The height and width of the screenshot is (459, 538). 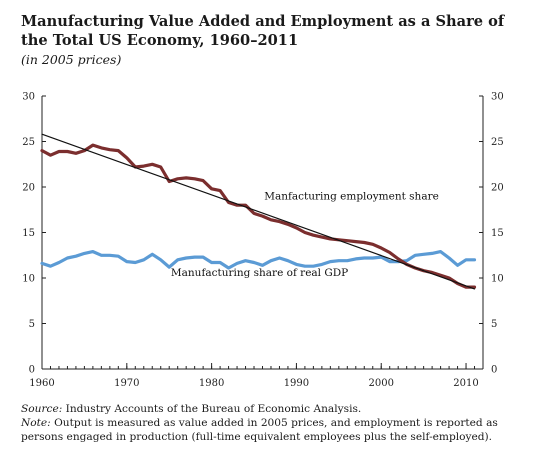 I want to click on y-tick-label-left: 30, so click(x=28, y=97).